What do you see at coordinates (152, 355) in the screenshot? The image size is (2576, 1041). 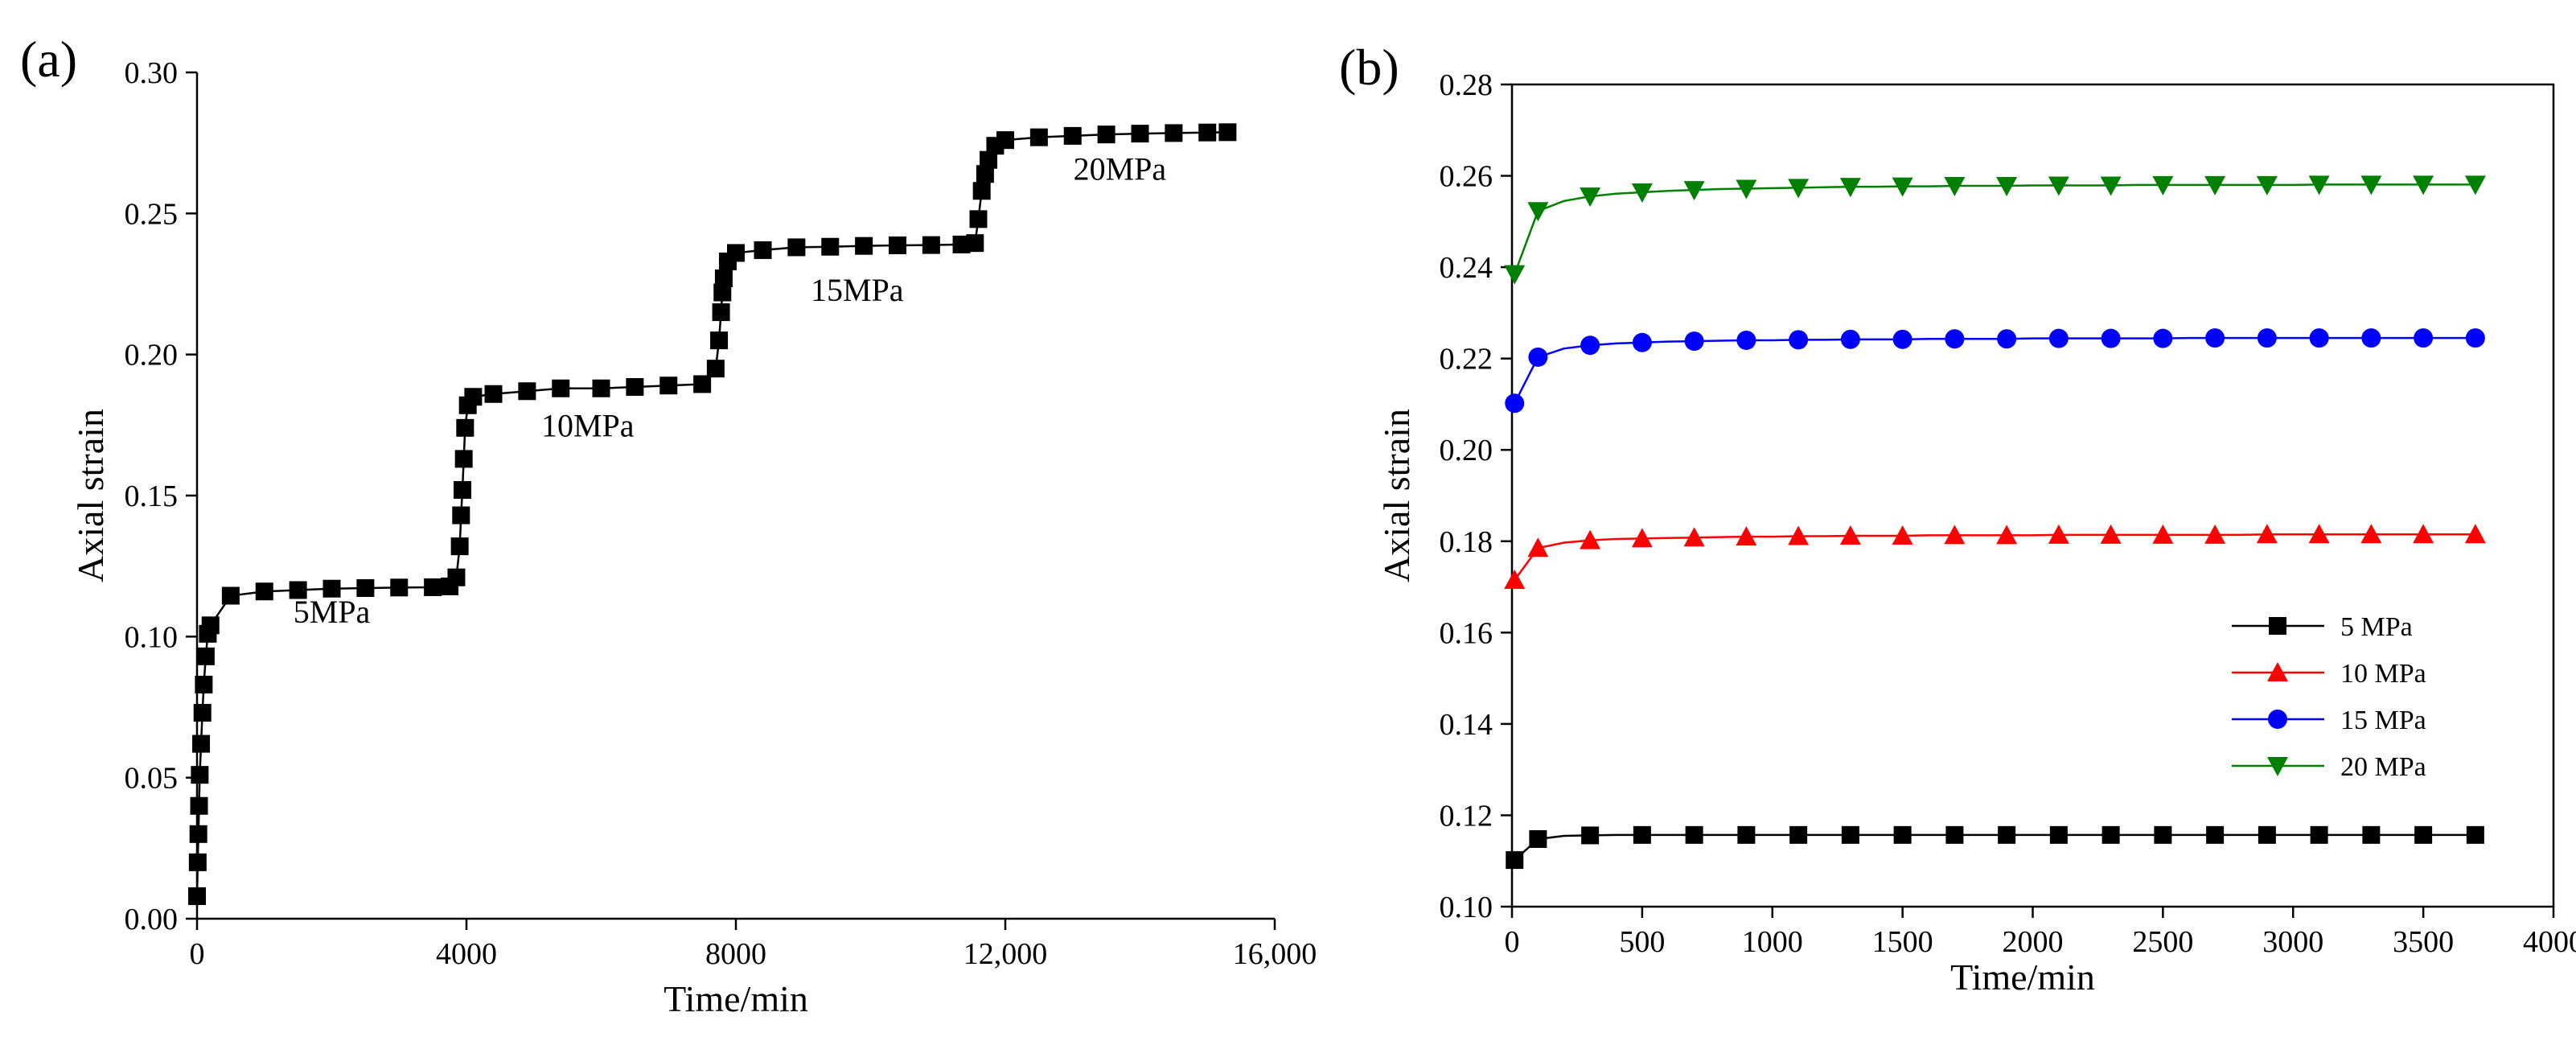 I see `panel-a-y-tick-label: 0.20` at bounding box center [152, 355].